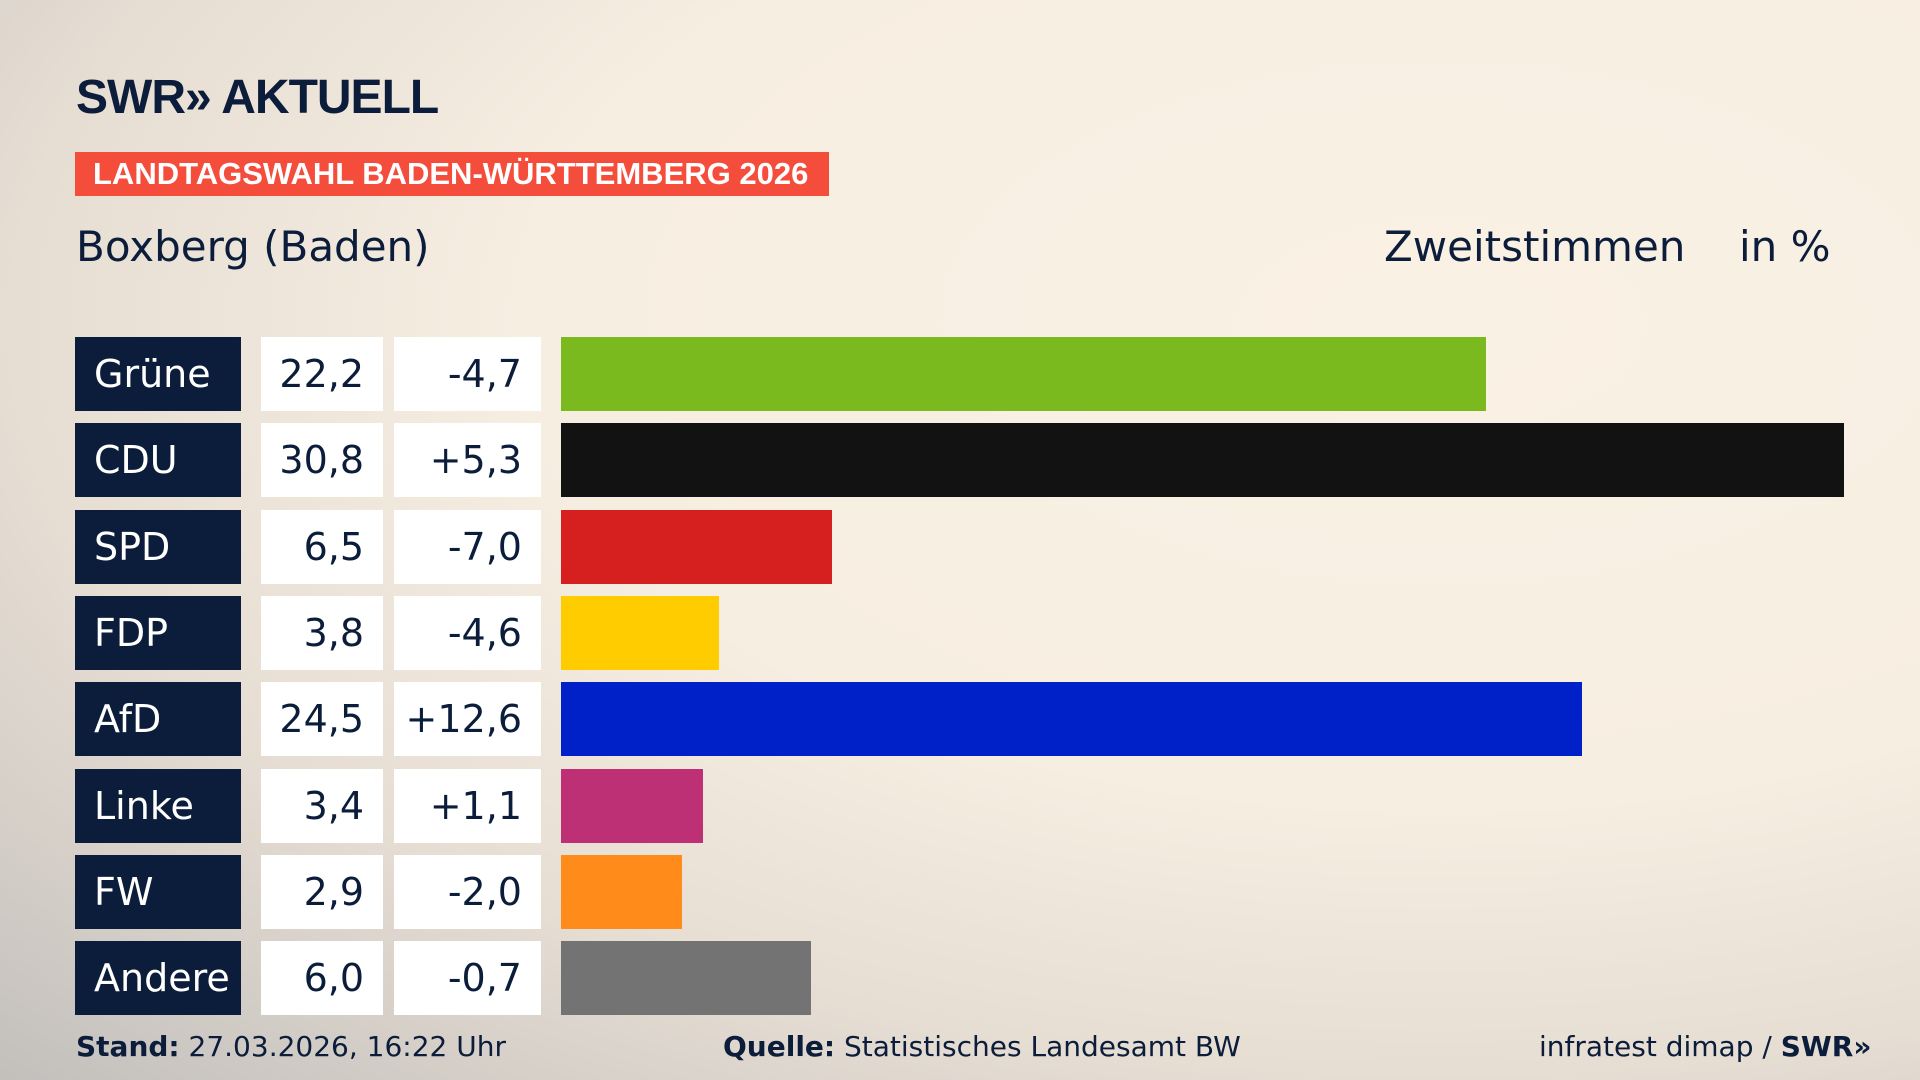  Describe the element at coordinates (322, 460) in the screenshot. I see `value-label: 30,8` at that location.